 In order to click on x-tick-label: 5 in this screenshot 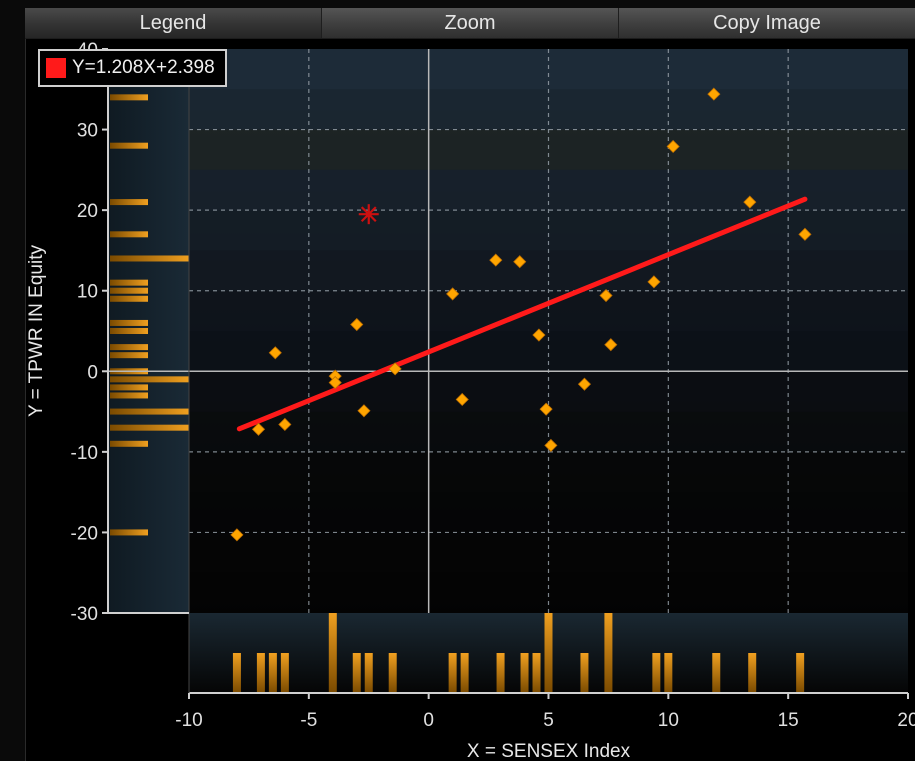, I will do `click(548, 720)`.